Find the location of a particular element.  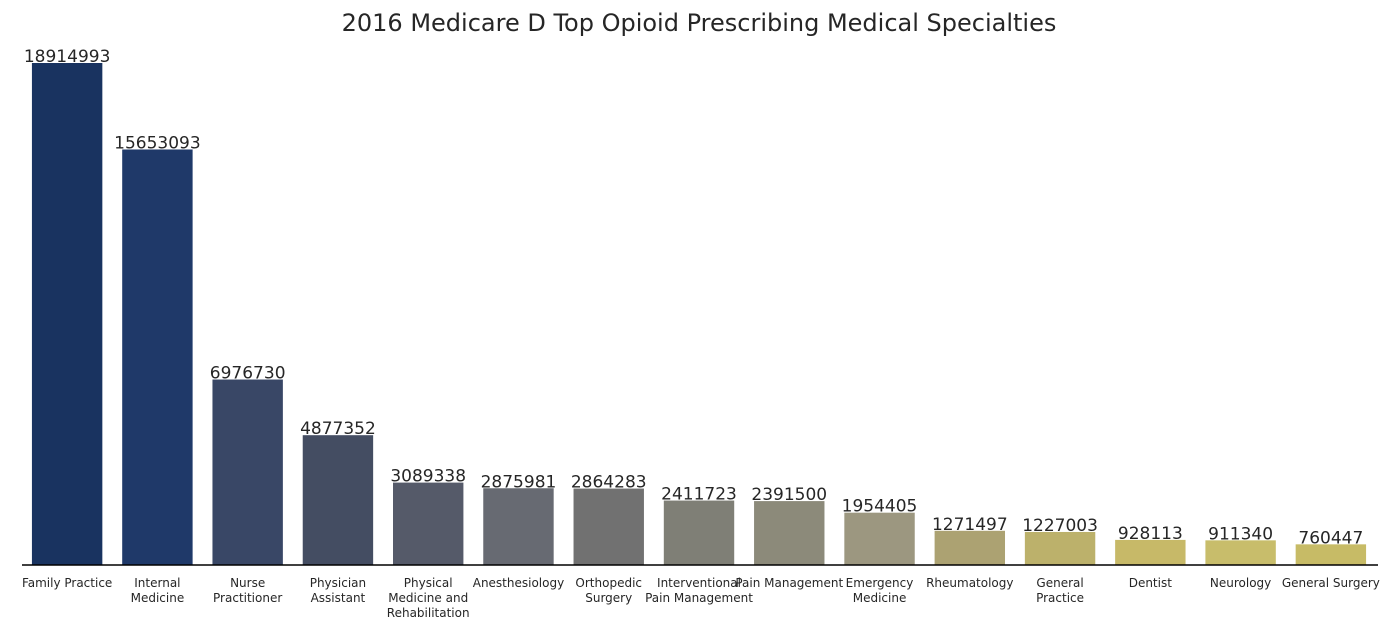

bar-value-label: 911340 is located at coordinates (1240, 534).